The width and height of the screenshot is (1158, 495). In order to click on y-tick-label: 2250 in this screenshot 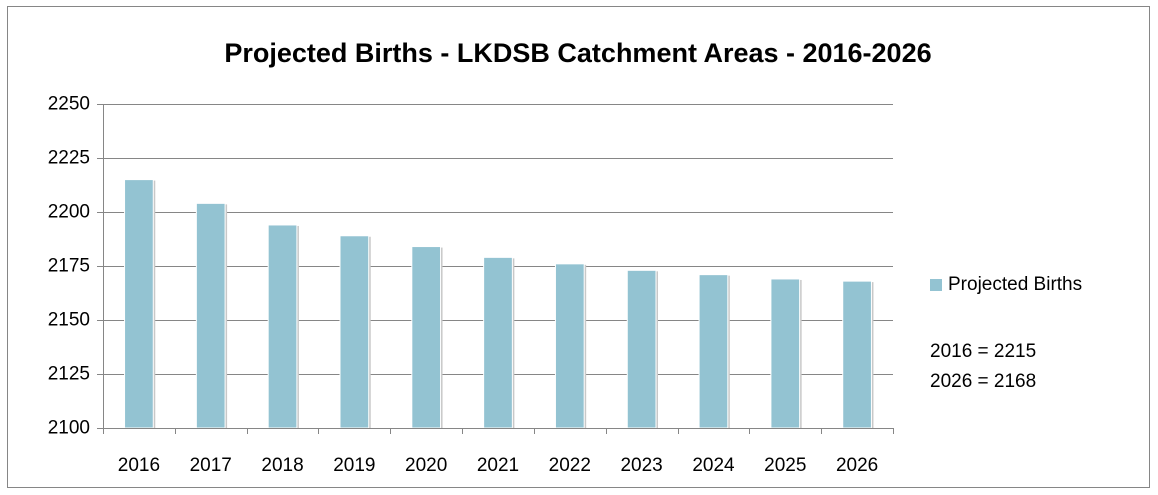, I will do `click(69, 104)`.